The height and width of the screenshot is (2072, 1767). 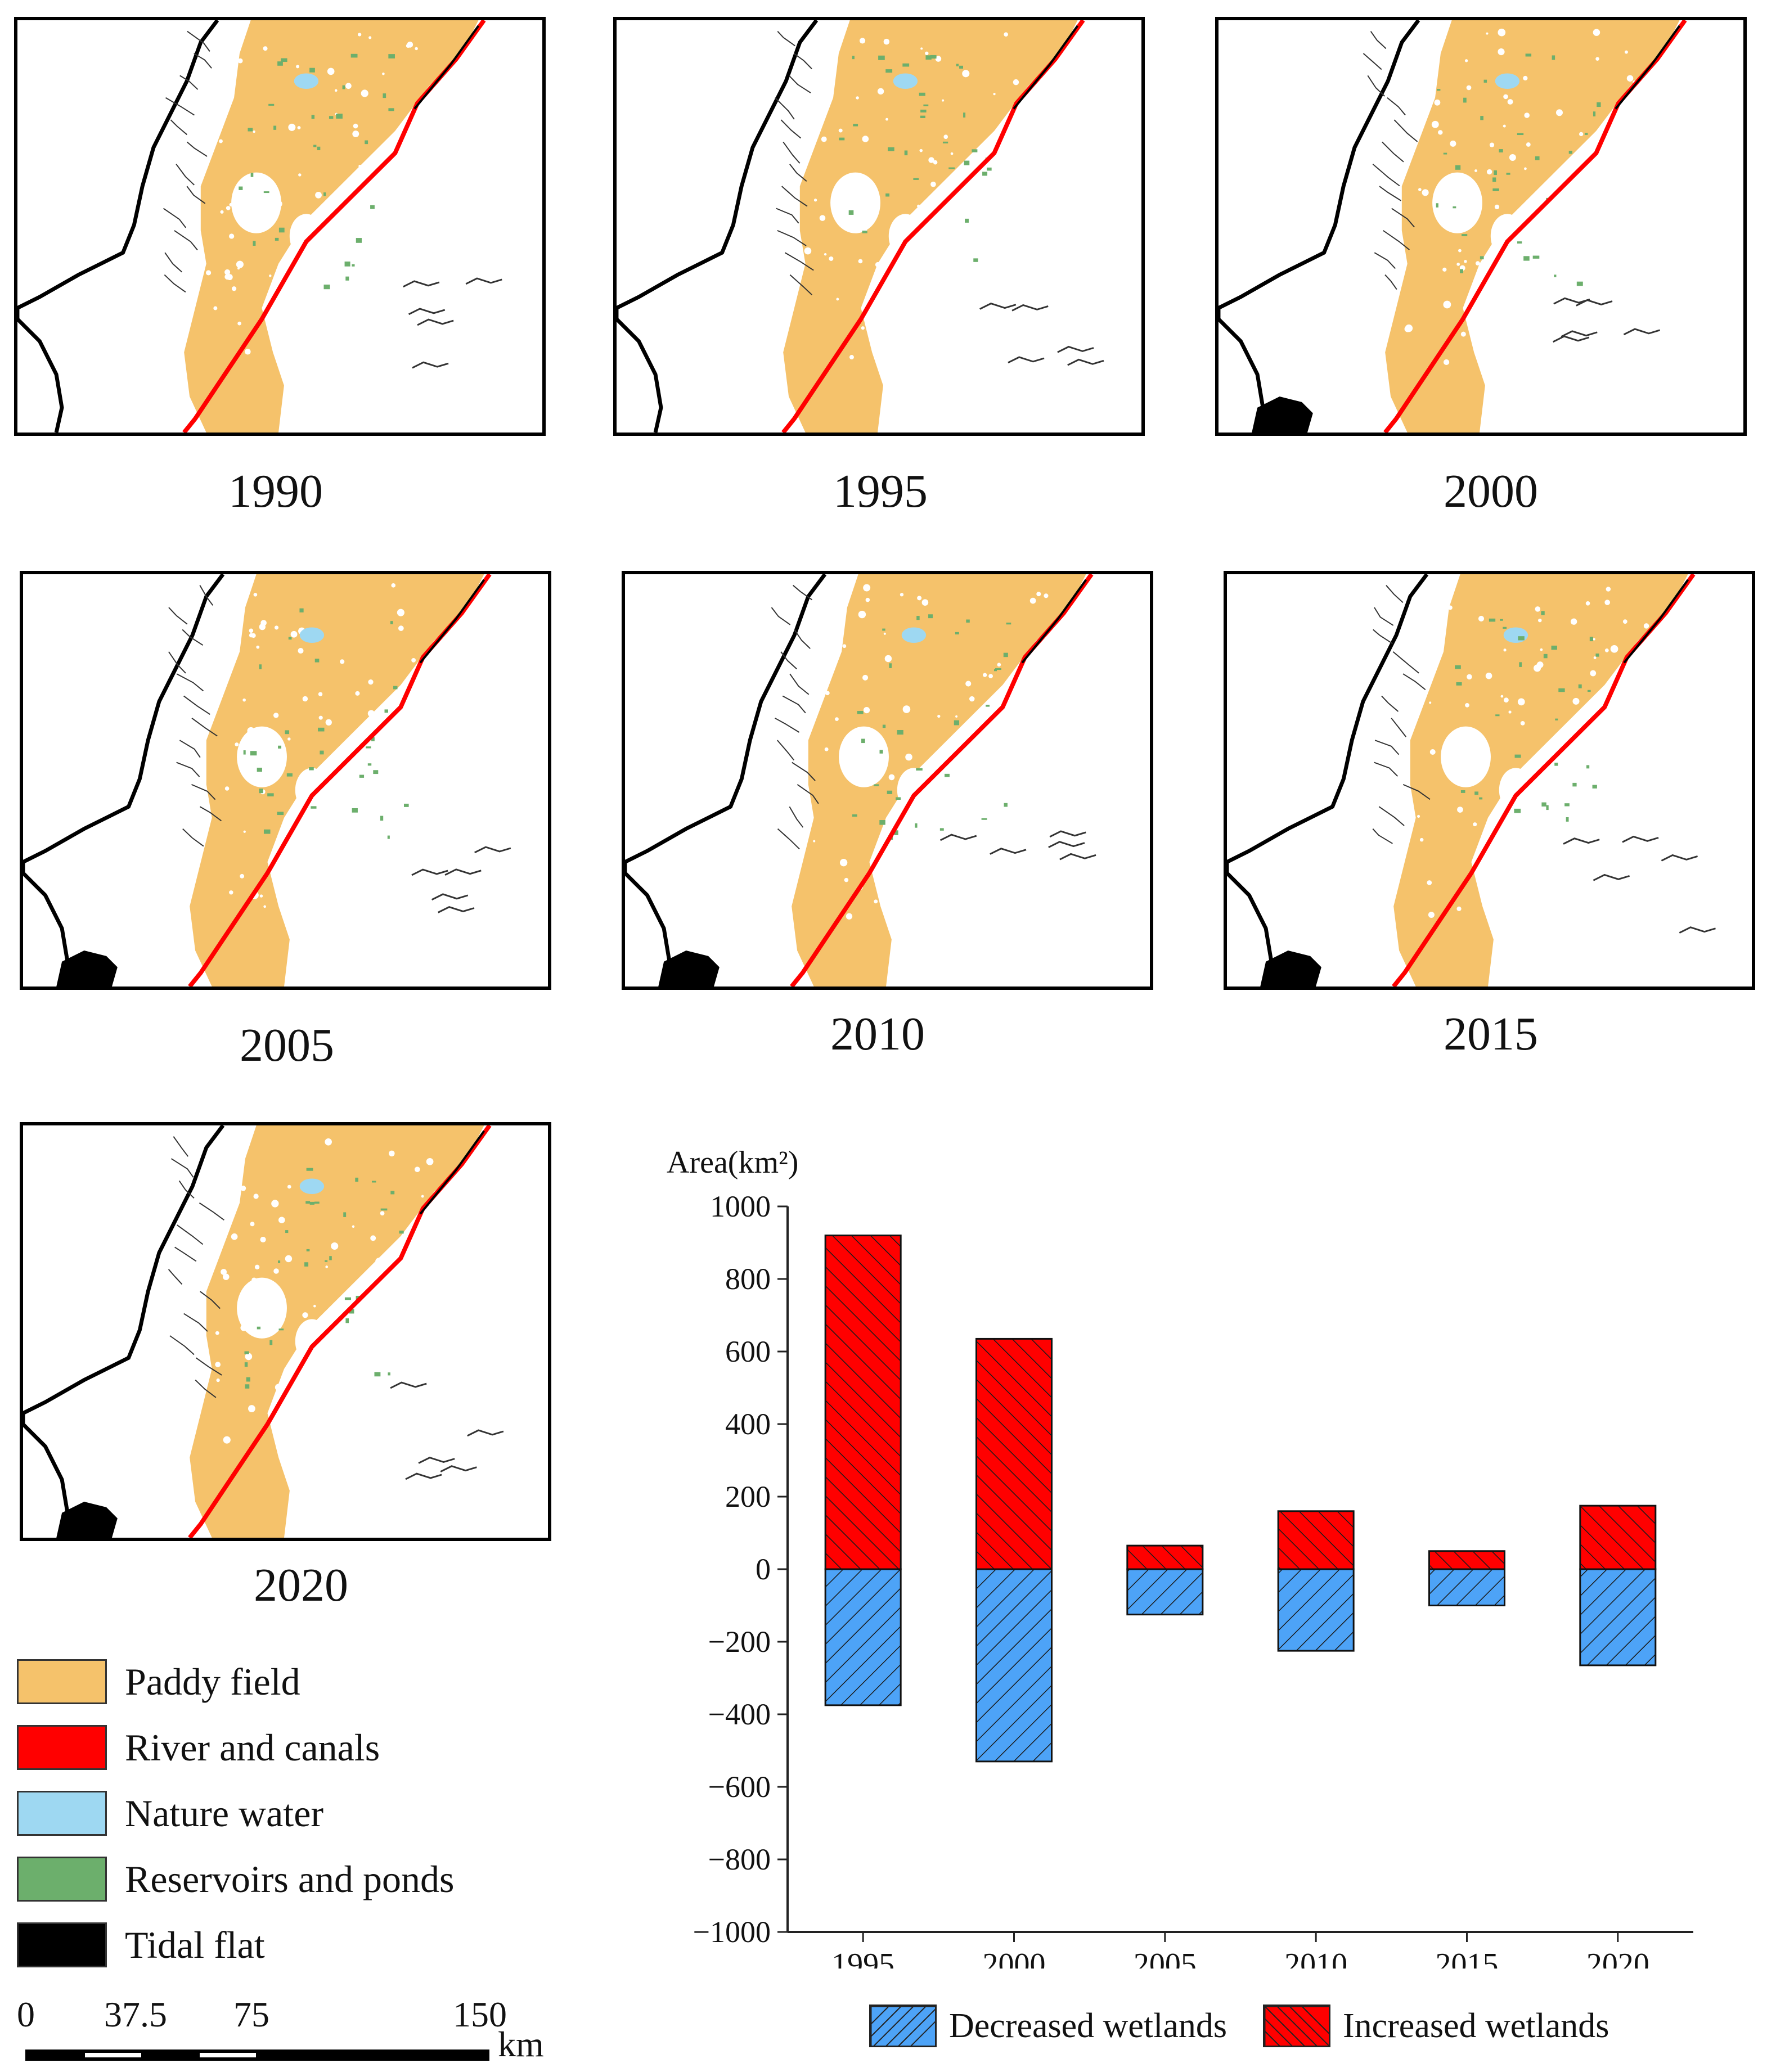 I want to click on map-panel-2005, so click(x=285, y=781).